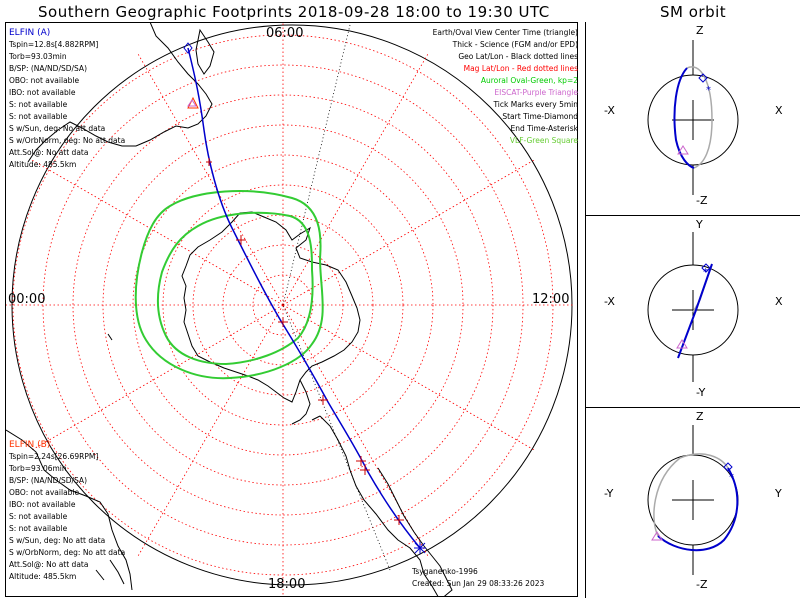  What do you see at coordinates (702, 200) in the screenshot?
I see `sm1-bottom-label: -Z` at bounding box center [702, 200].